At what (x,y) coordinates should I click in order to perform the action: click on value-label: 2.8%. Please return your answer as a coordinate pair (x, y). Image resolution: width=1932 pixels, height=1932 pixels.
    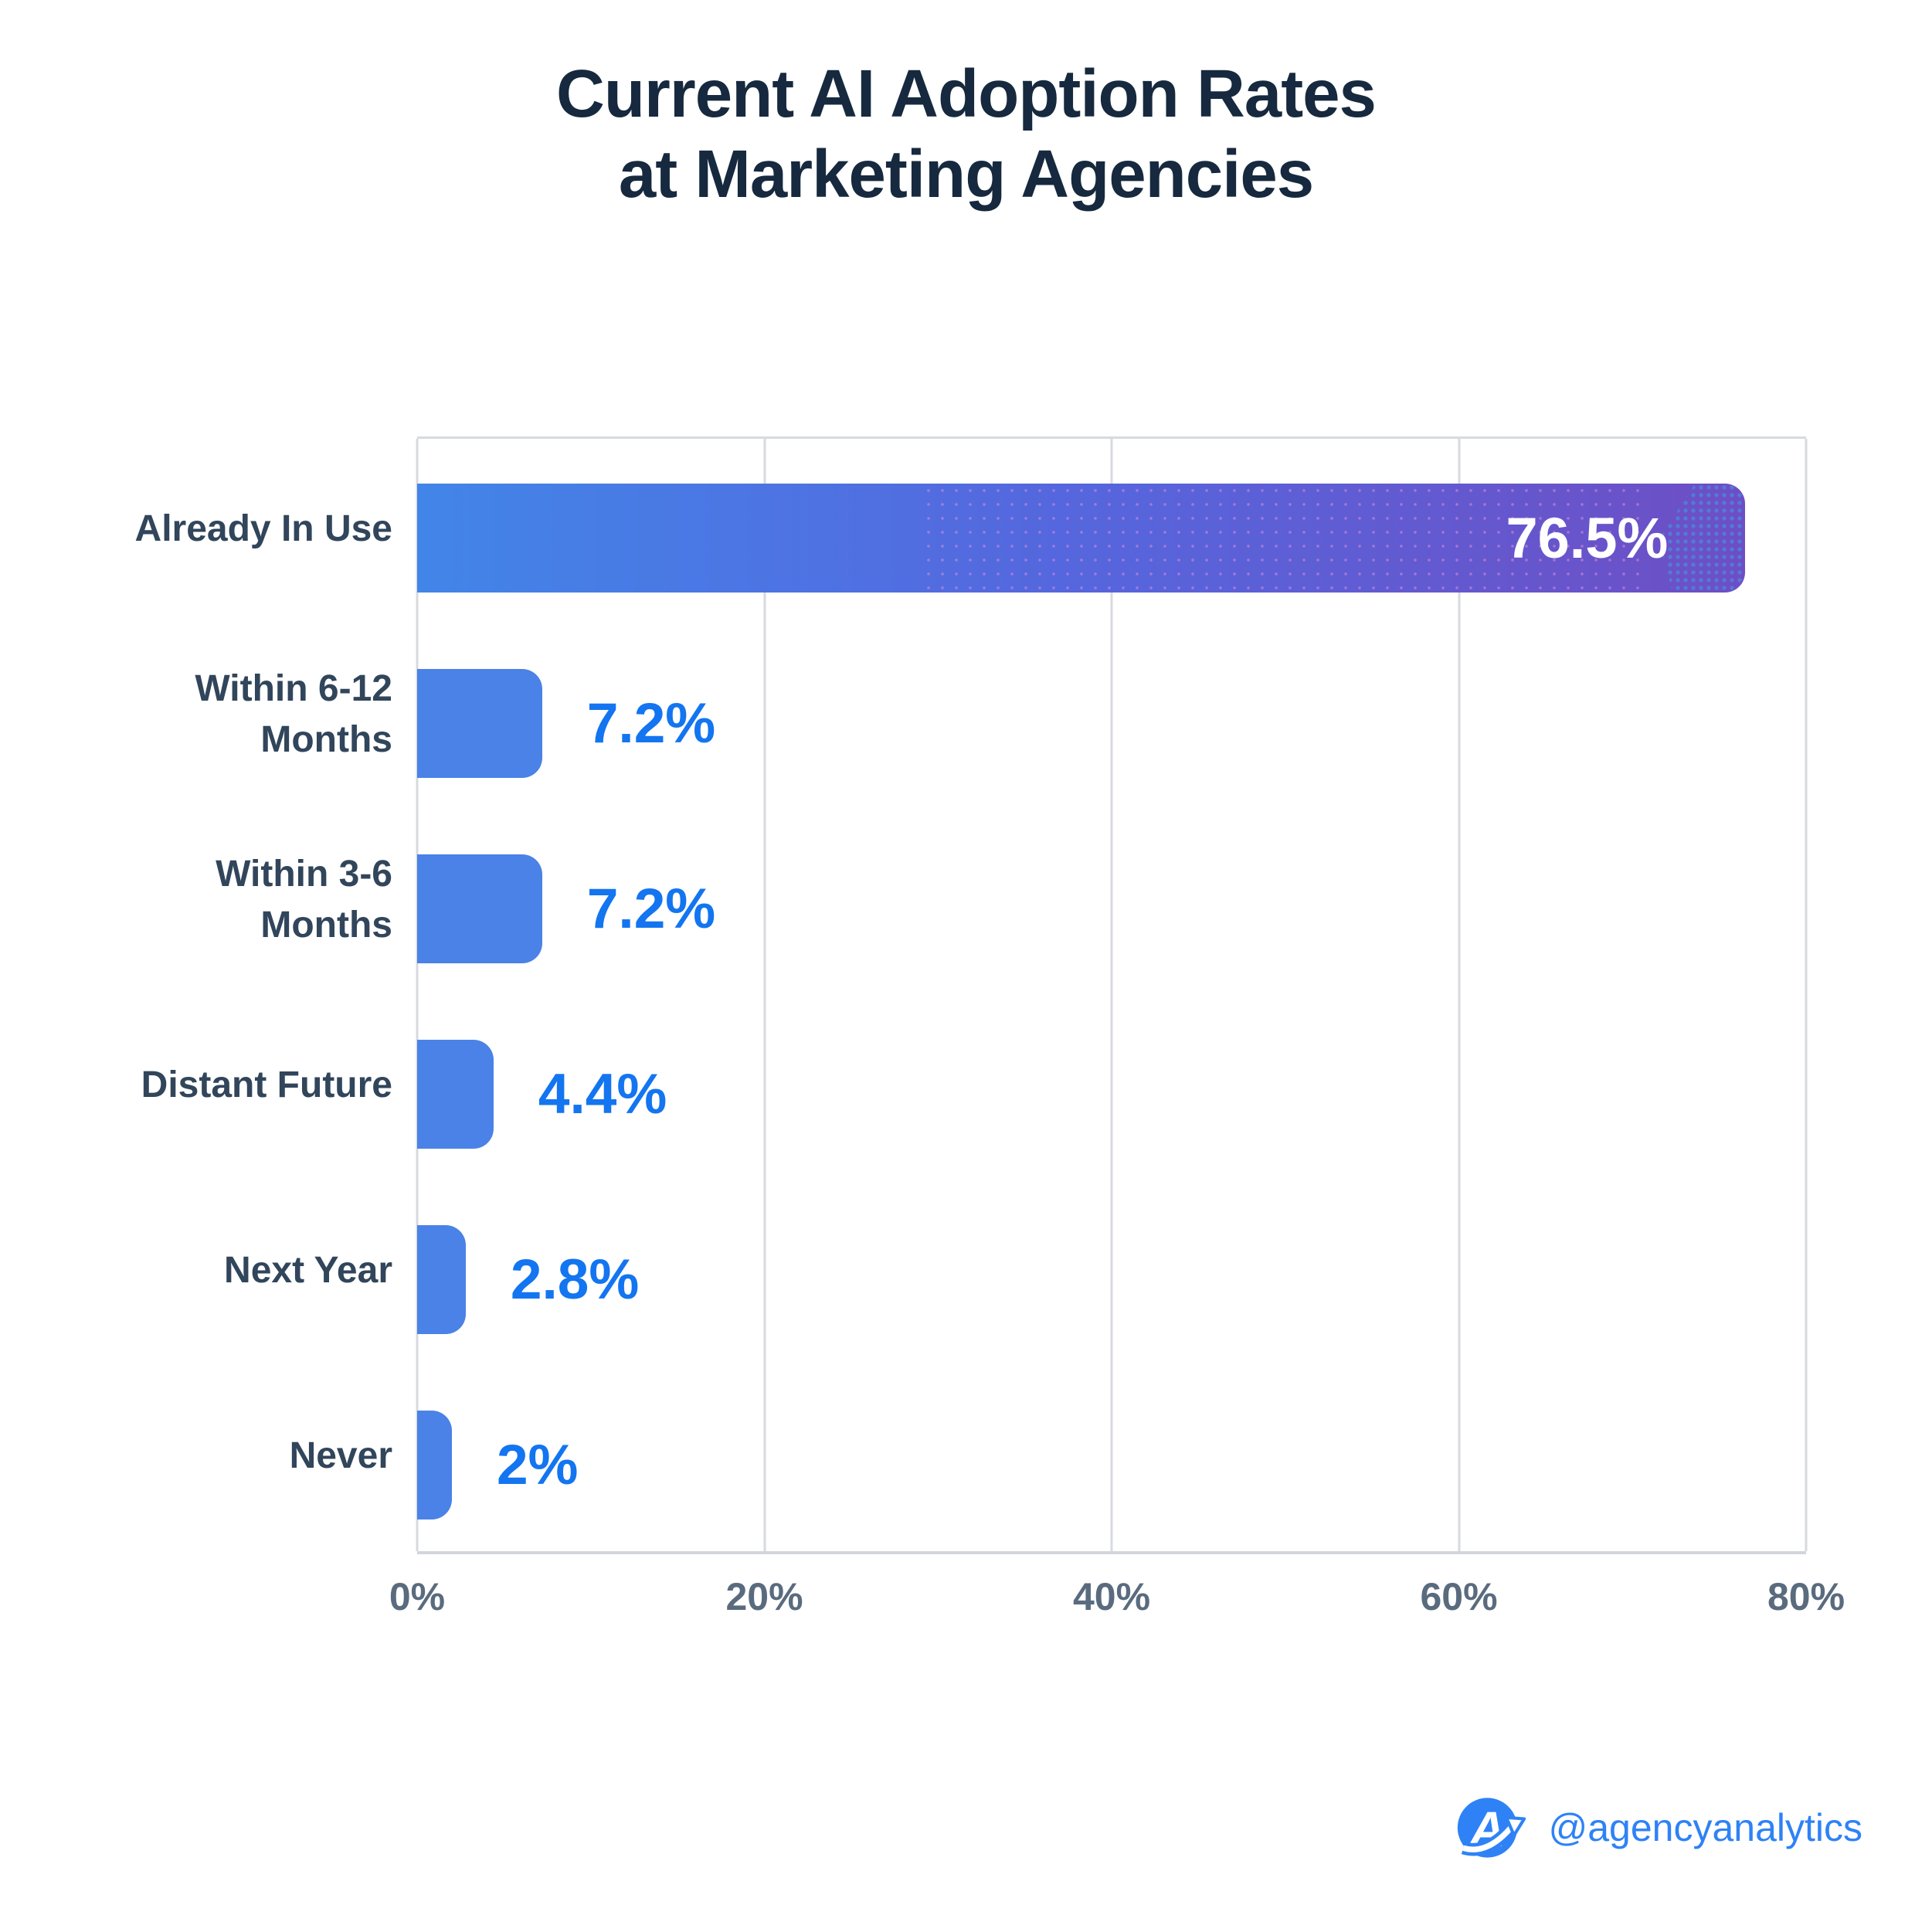
    Looking at the image, I should click on (575, 1280).